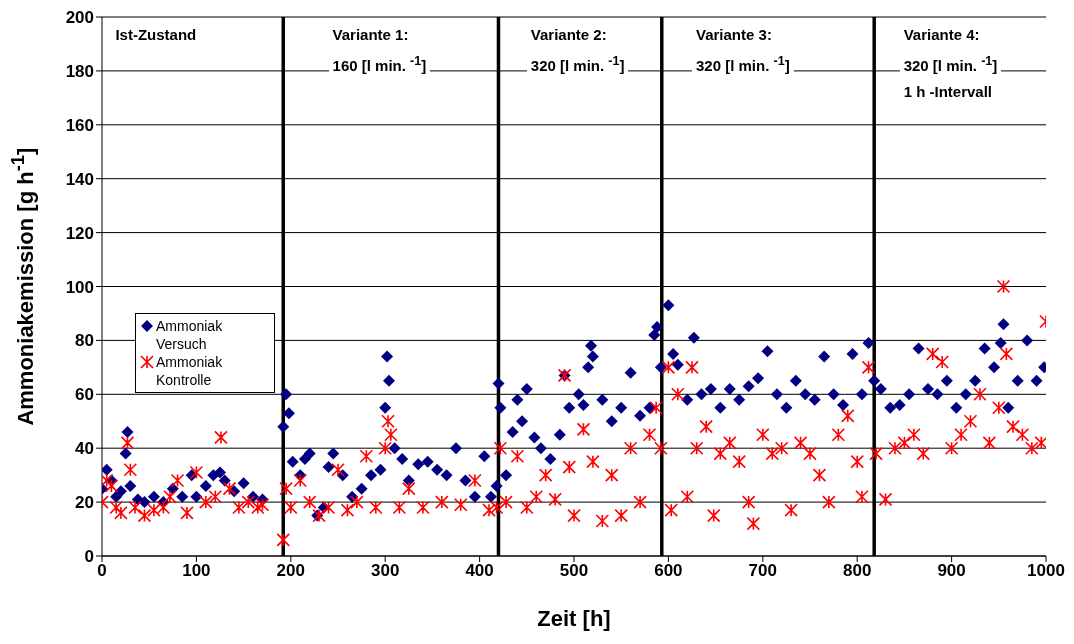 The image size is (1074, 644). What do you see at coordinates (196, 571) in the screenshot?
I see `x-tick-label: 100` at bounding box center [196, 571].